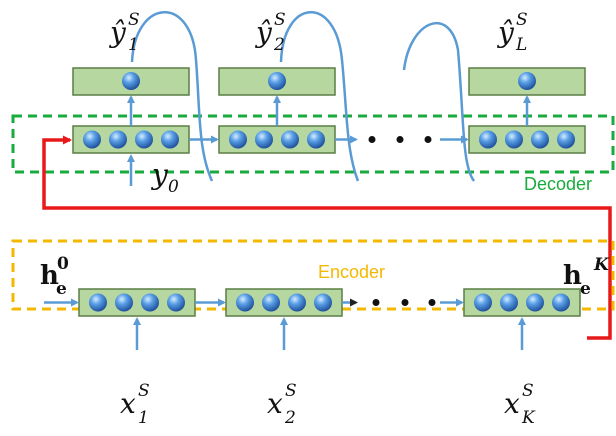 The width and height of the screenshot is (616, 436). I want to click on encoder-cell-K, so click(522, 302).